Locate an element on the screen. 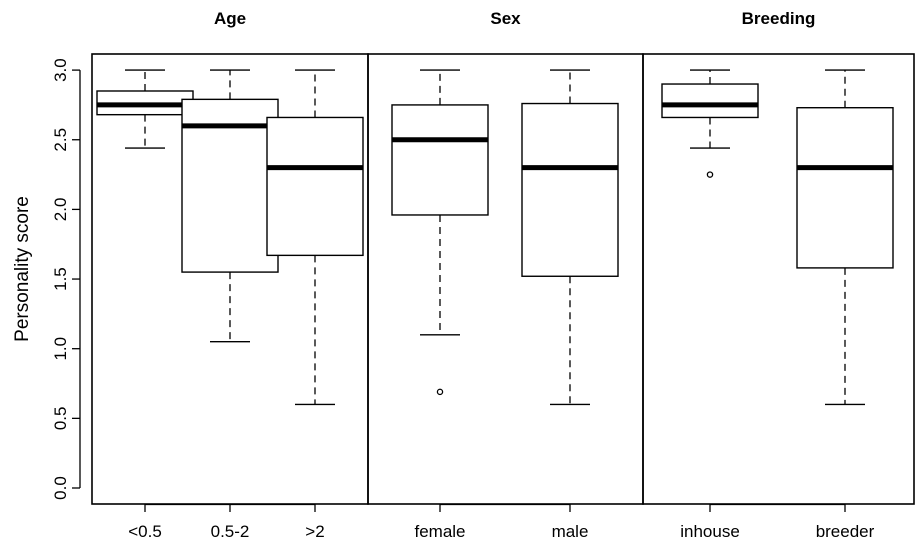 This screenshot has height=544, width=917. x-tick-label: 0.5-2 is located at coordinates (230, 531).